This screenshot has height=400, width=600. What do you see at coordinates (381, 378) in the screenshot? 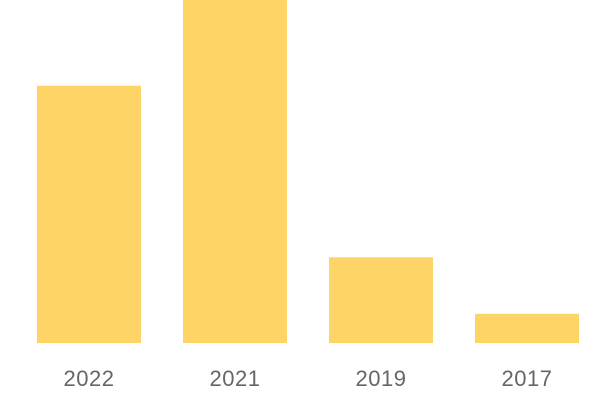
I see `x-tick-label: 2019` at bounding box center [381, 378].